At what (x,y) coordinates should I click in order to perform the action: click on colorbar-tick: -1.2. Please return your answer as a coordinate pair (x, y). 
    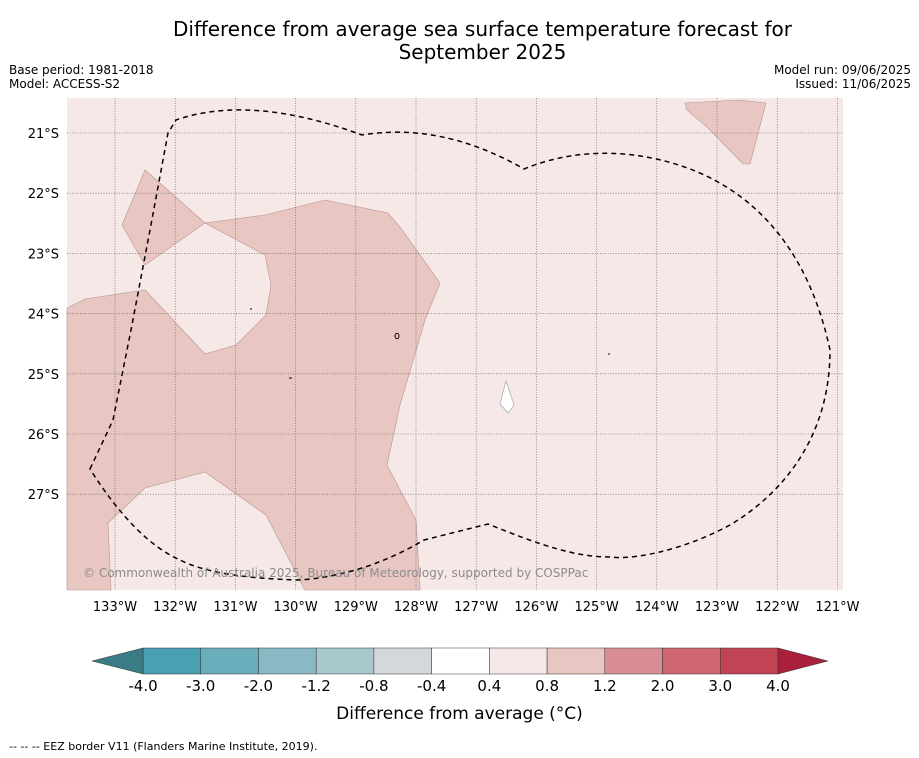
    Looking at the image, I should click on (316, 686).